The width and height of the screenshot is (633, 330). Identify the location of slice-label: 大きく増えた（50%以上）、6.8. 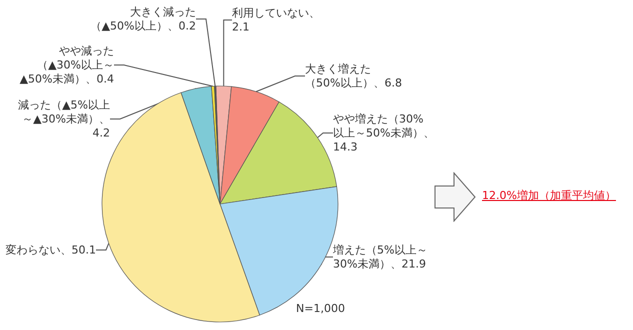
(353, 76).